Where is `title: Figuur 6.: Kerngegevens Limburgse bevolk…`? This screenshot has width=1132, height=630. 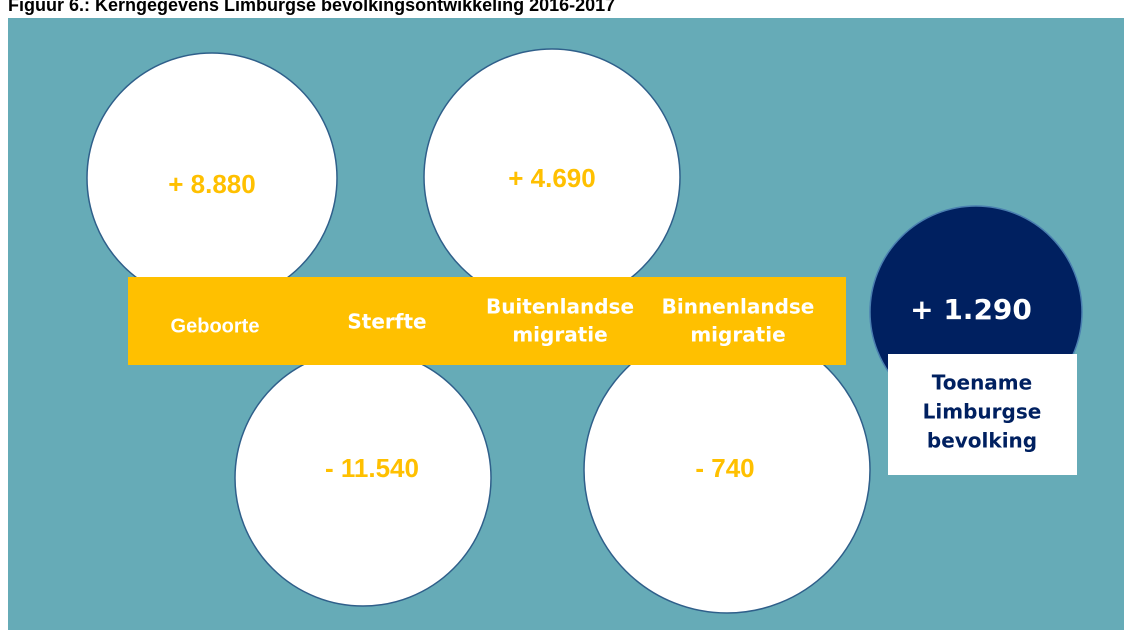 title: Figuur 6.: Kerngegevens Limburgse bevolk… is located at coordinates (311, 7).